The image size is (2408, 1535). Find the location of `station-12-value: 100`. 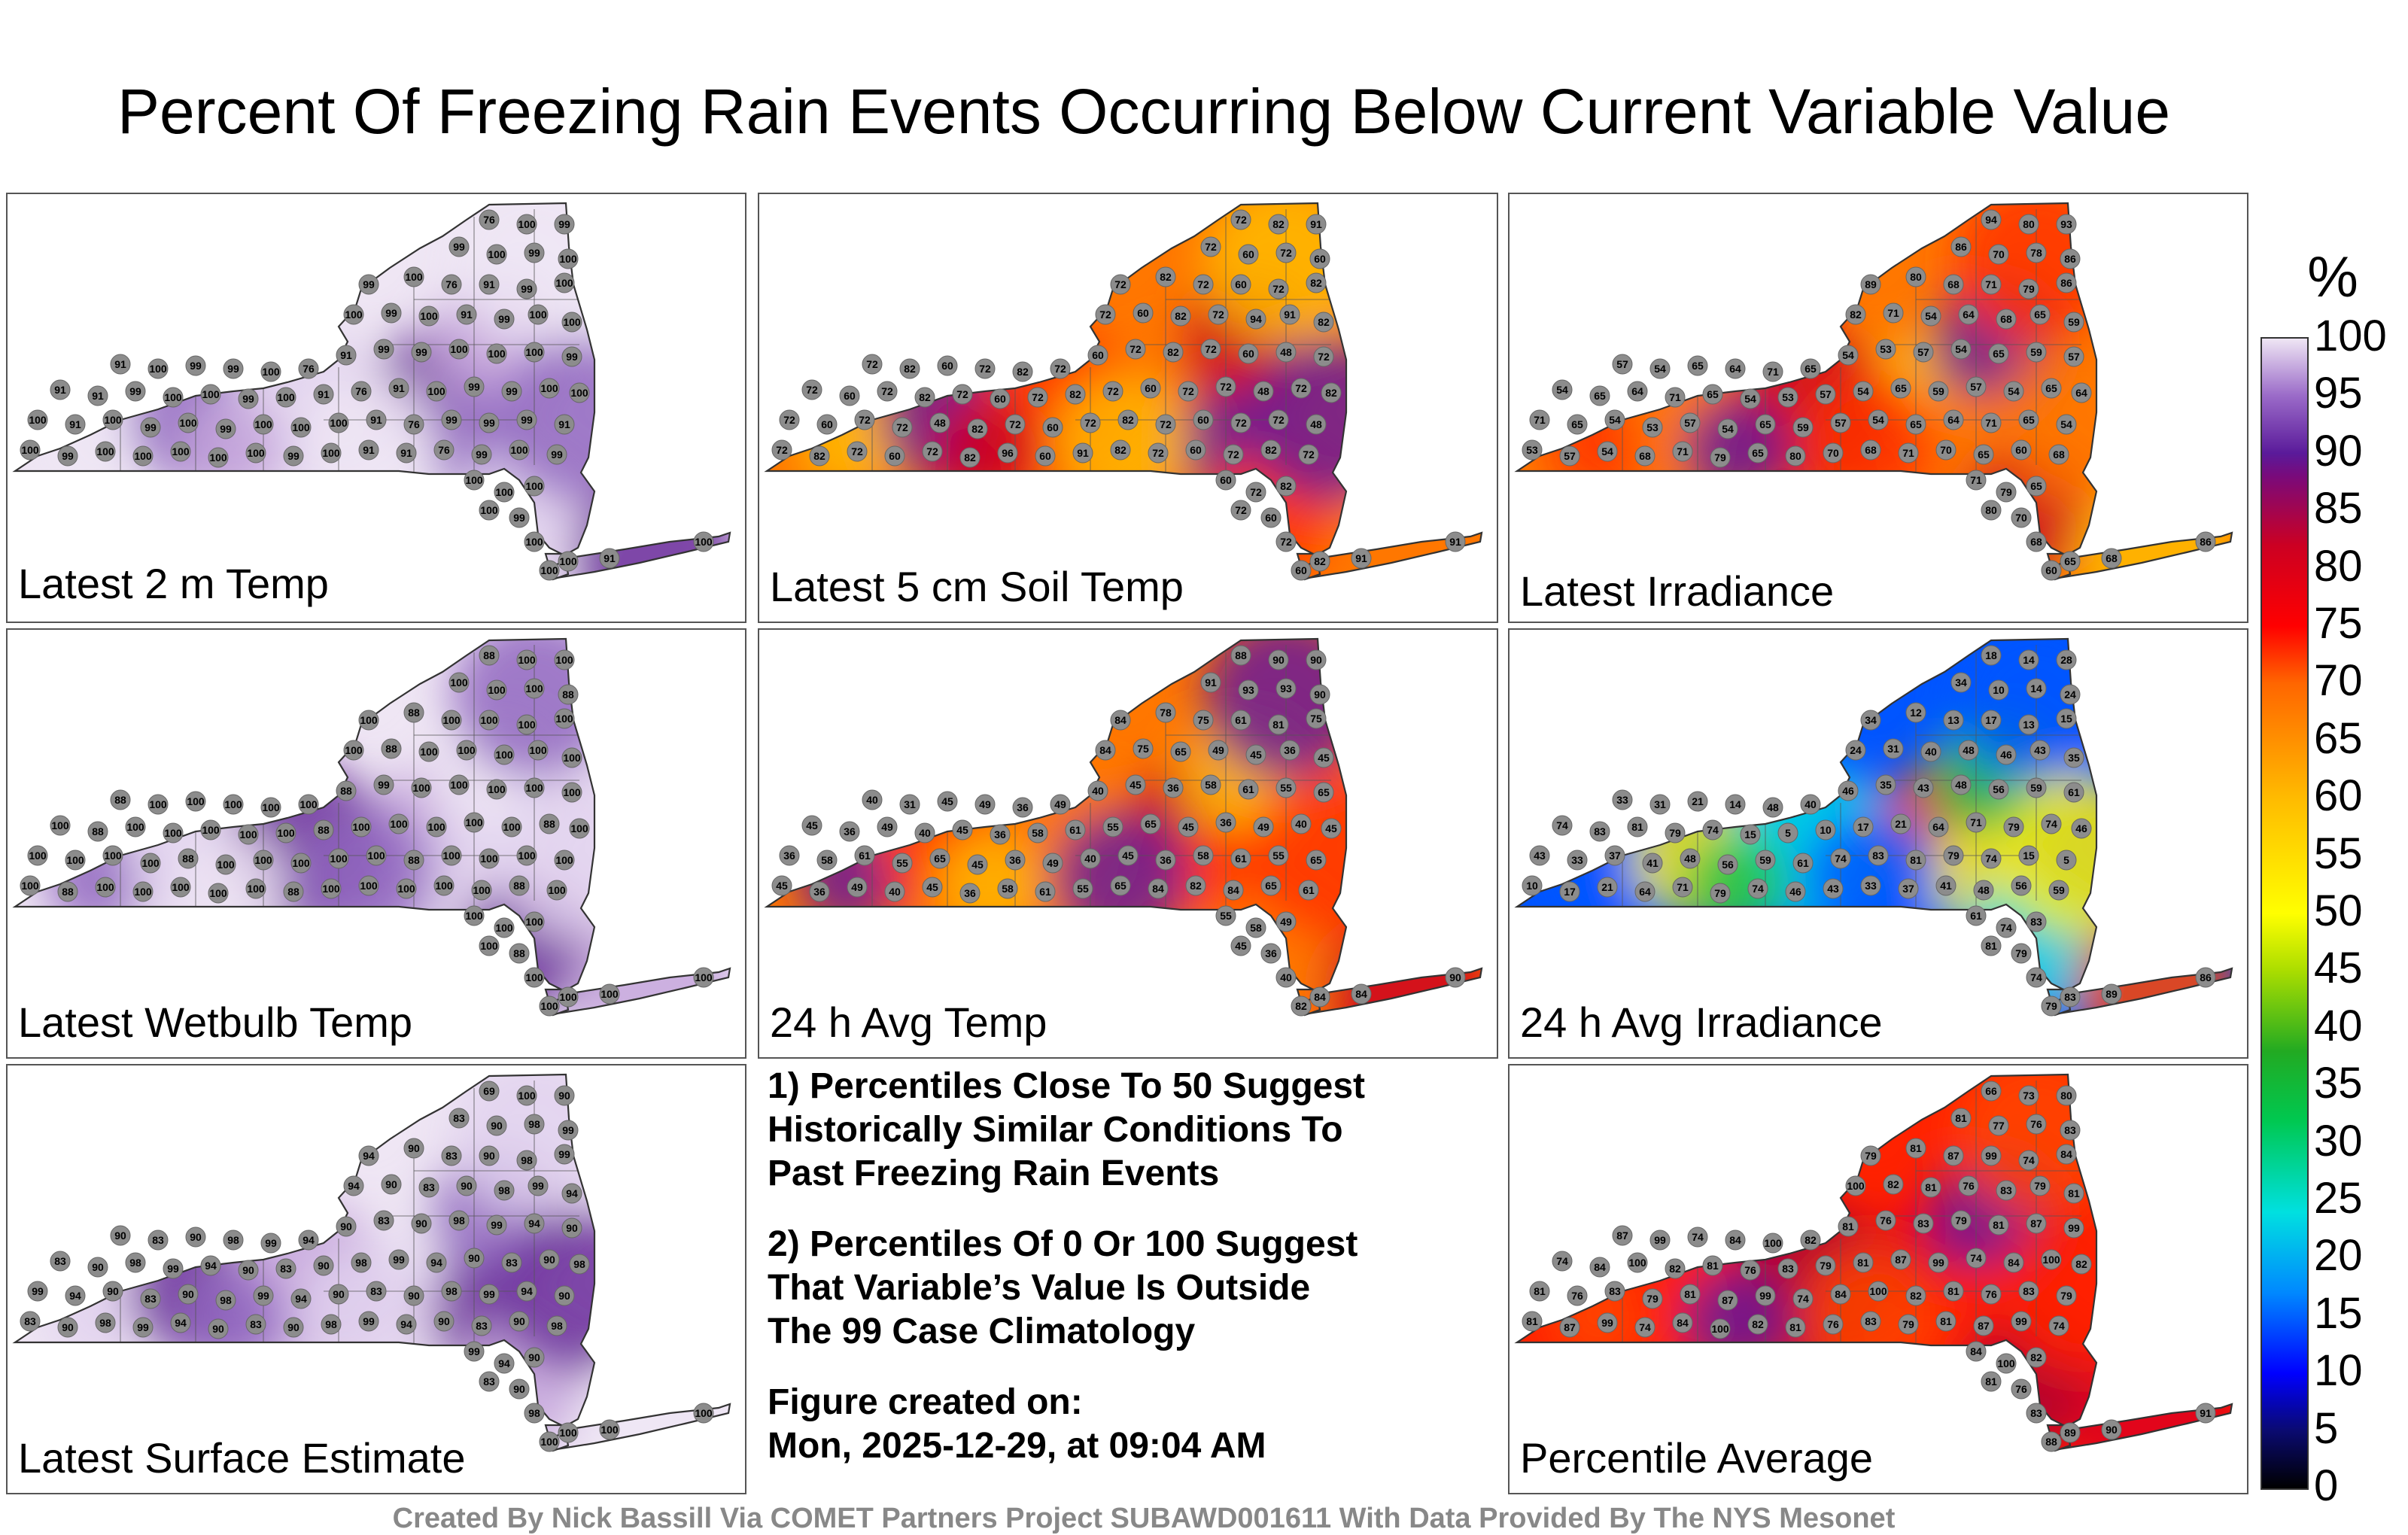

station-12-value: 100 is located at coordinates (527, 725).